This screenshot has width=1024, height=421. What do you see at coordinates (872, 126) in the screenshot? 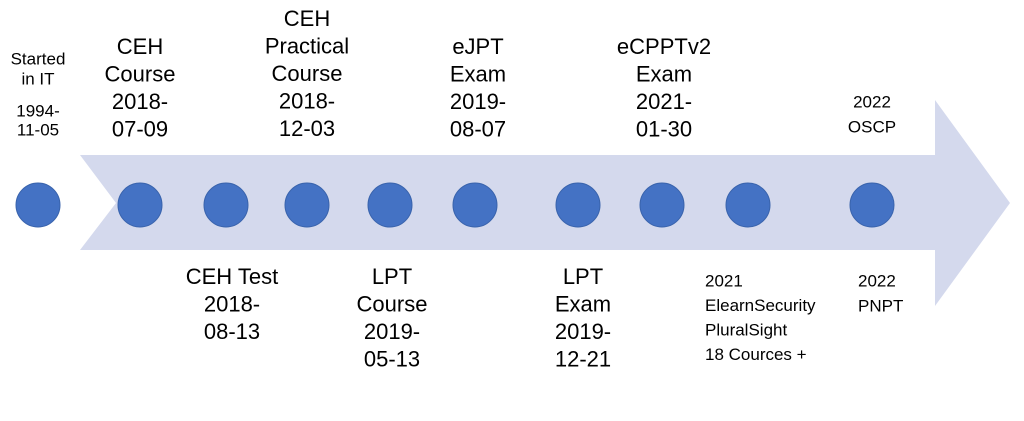
I see `milestone-label: OSCP` at bounding box center [872, 126].